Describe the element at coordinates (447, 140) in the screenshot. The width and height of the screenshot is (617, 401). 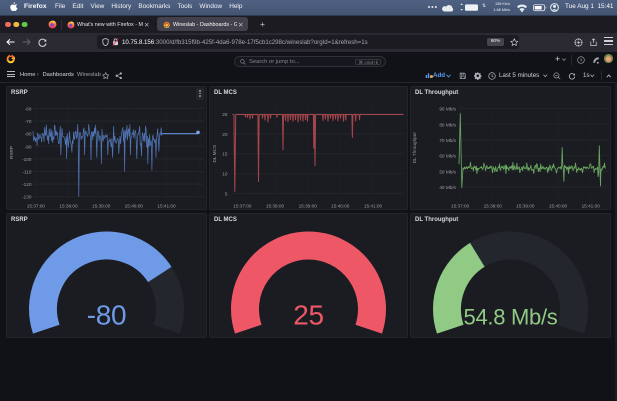
I see `svg-text: 70 Mb/s` at that location.